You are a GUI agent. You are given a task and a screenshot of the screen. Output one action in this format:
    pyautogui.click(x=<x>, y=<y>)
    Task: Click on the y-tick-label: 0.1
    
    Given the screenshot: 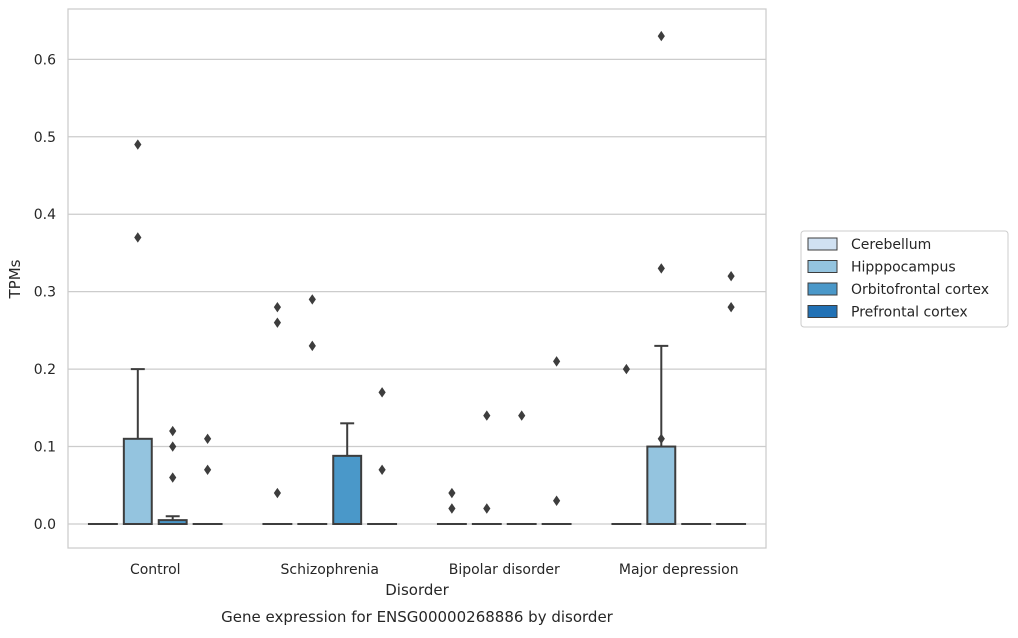 What is the action you would take?
    pyautogui.click(x=45, y=448)
    